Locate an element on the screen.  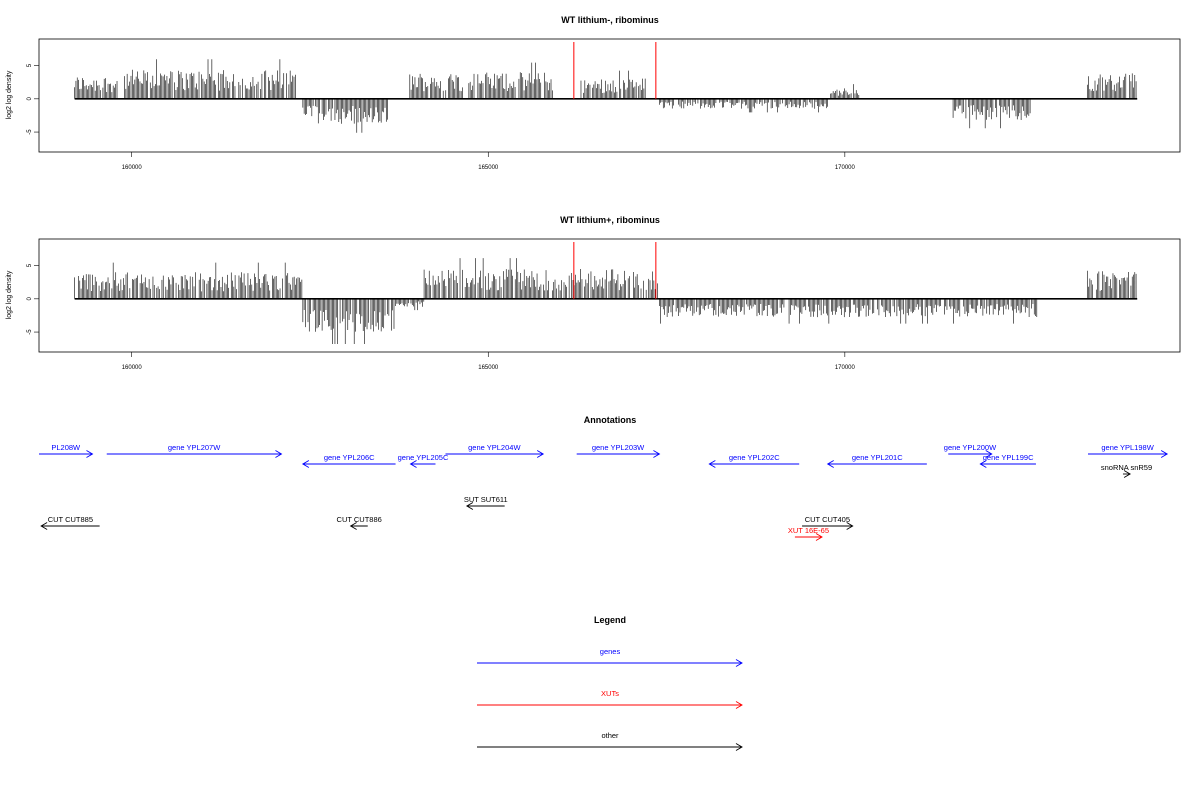
feature-label: gene YPL200W is located at coordinates (970, 447).